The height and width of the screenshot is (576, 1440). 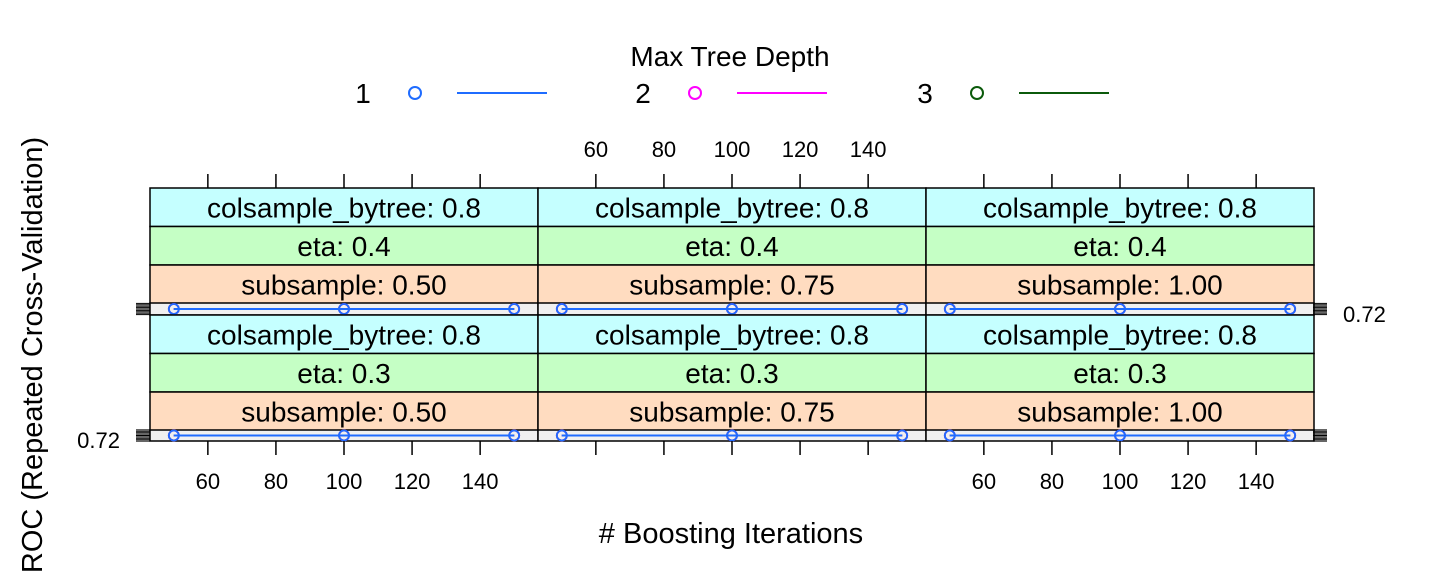 What do you see at coordinates (735, 467) in the screenshot?
I see `bottom-axis: 60 80 100 120 140 60 80 100 120 140` at bounding box center [735, 467].